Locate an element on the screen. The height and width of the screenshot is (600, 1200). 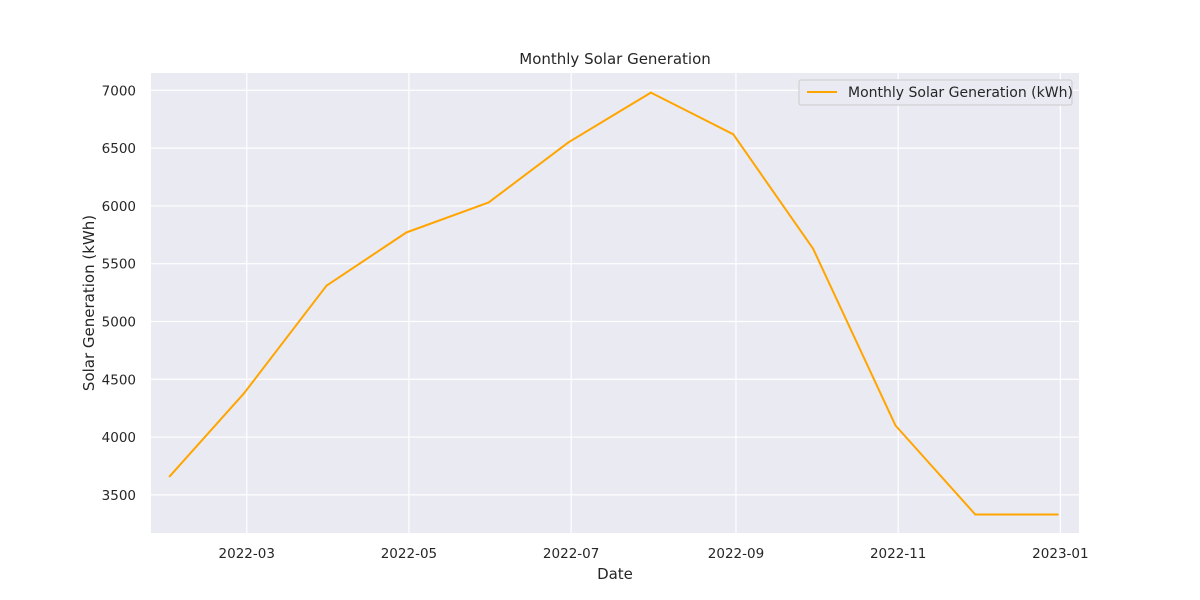
y-tick-label: 4500 is located at coordinates (119, 380).